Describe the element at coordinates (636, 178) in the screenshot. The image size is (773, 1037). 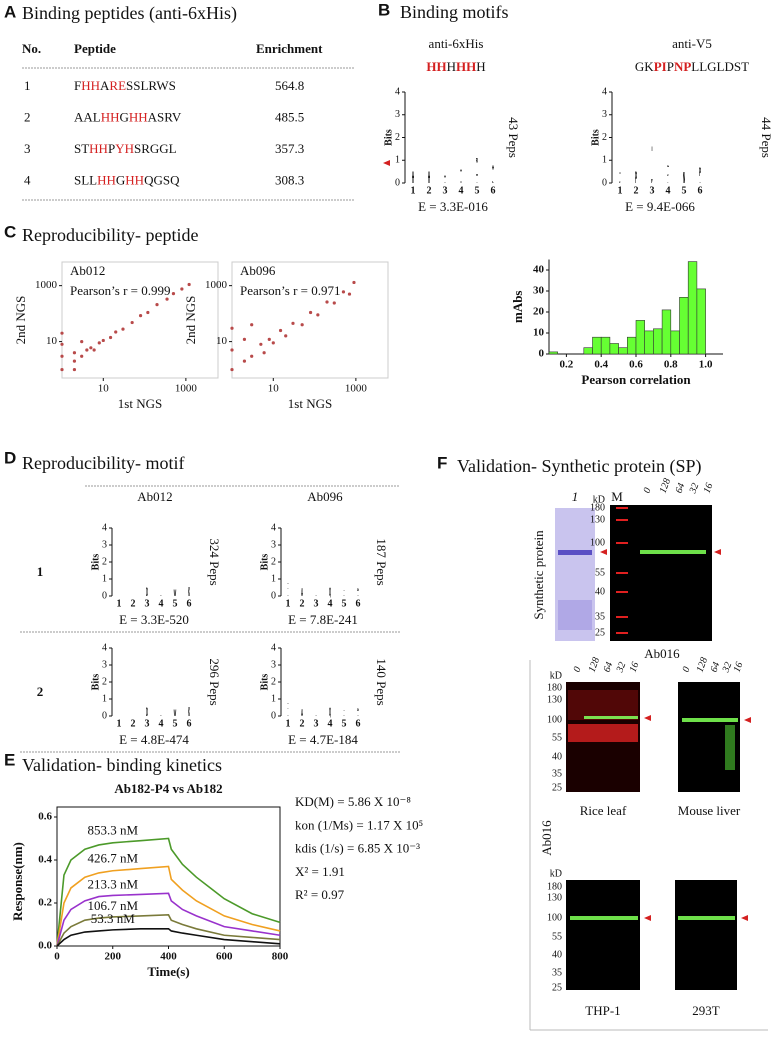
I see `logo-letter: P` at that location.